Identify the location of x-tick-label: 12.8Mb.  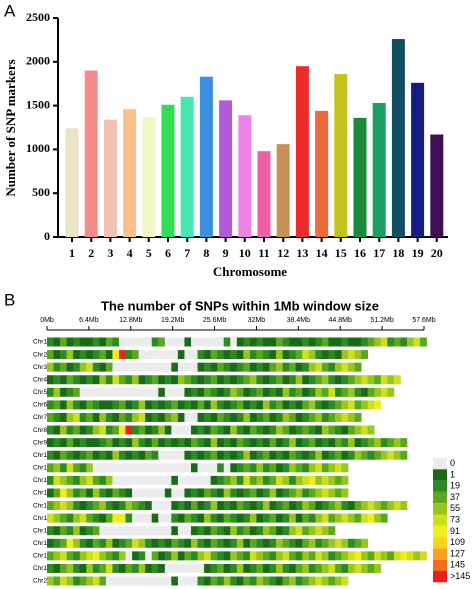
(130, 320).